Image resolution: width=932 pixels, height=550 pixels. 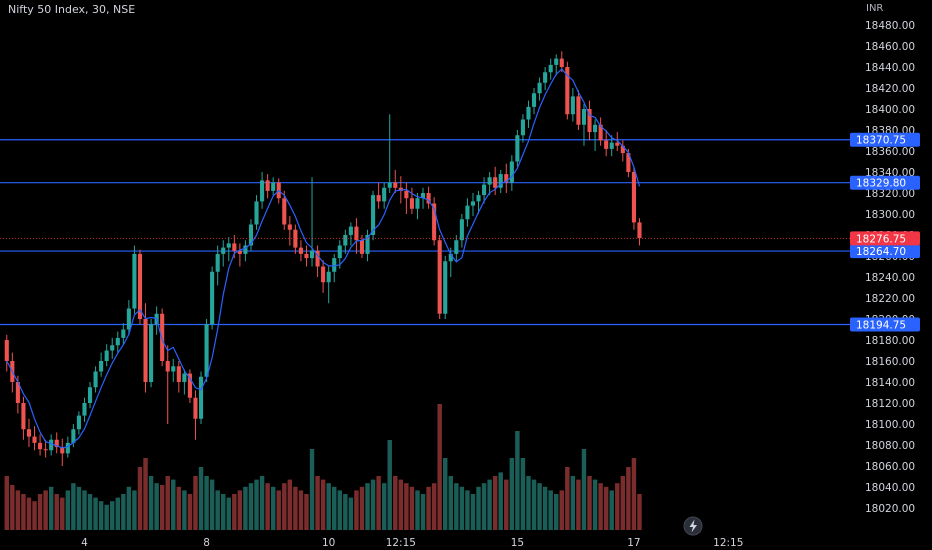 What do you see at coordinates (890, 152) in the screenshot?
I see `price-tick-label: 18360.00` at bounding box center [890, 152].